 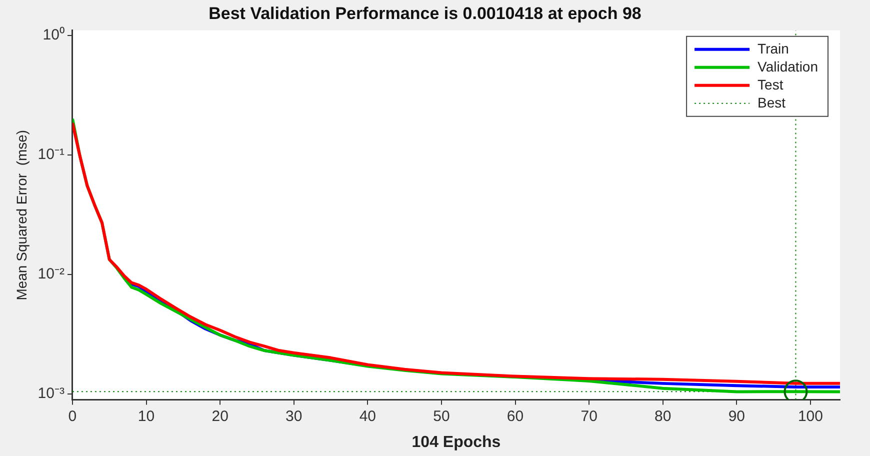 What do you see at coordinates (220, 416) in the screenshot?
I see `x-tick-label: 20` at bounding box center [220, 416].